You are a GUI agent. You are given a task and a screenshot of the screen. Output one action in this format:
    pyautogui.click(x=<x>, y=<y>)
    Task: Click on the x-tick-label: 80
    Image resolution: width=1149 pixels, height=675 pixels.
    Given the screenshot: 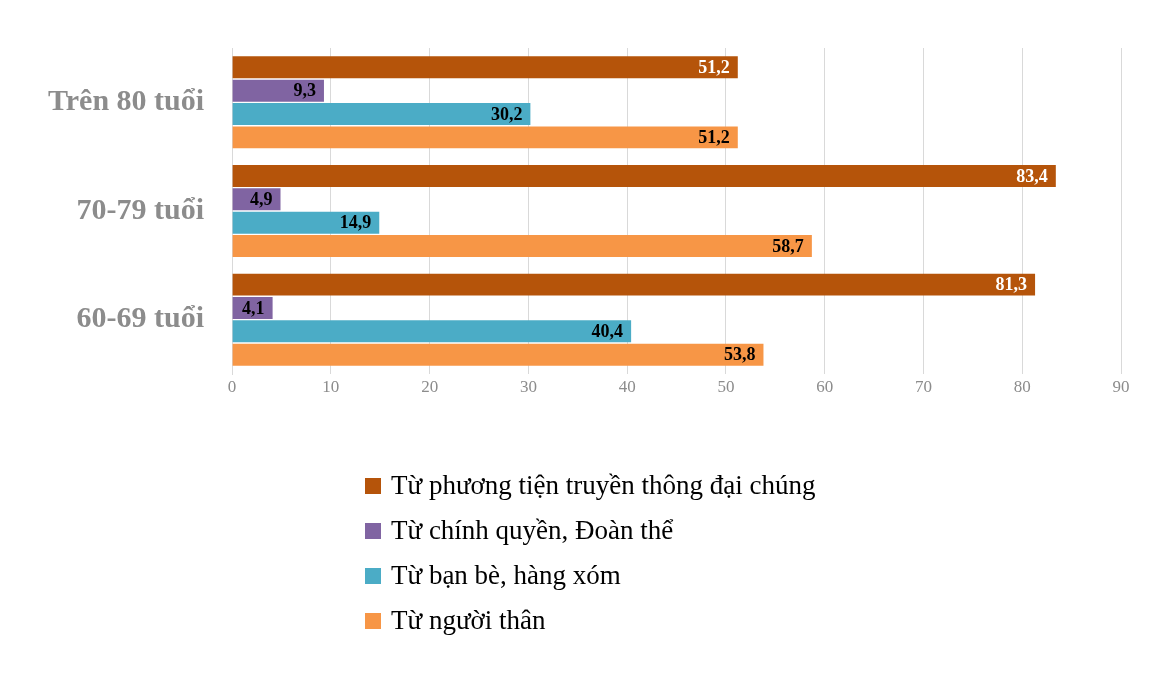 What is the action you would take?
    pyautogui.click(x=1022, y=386)
    